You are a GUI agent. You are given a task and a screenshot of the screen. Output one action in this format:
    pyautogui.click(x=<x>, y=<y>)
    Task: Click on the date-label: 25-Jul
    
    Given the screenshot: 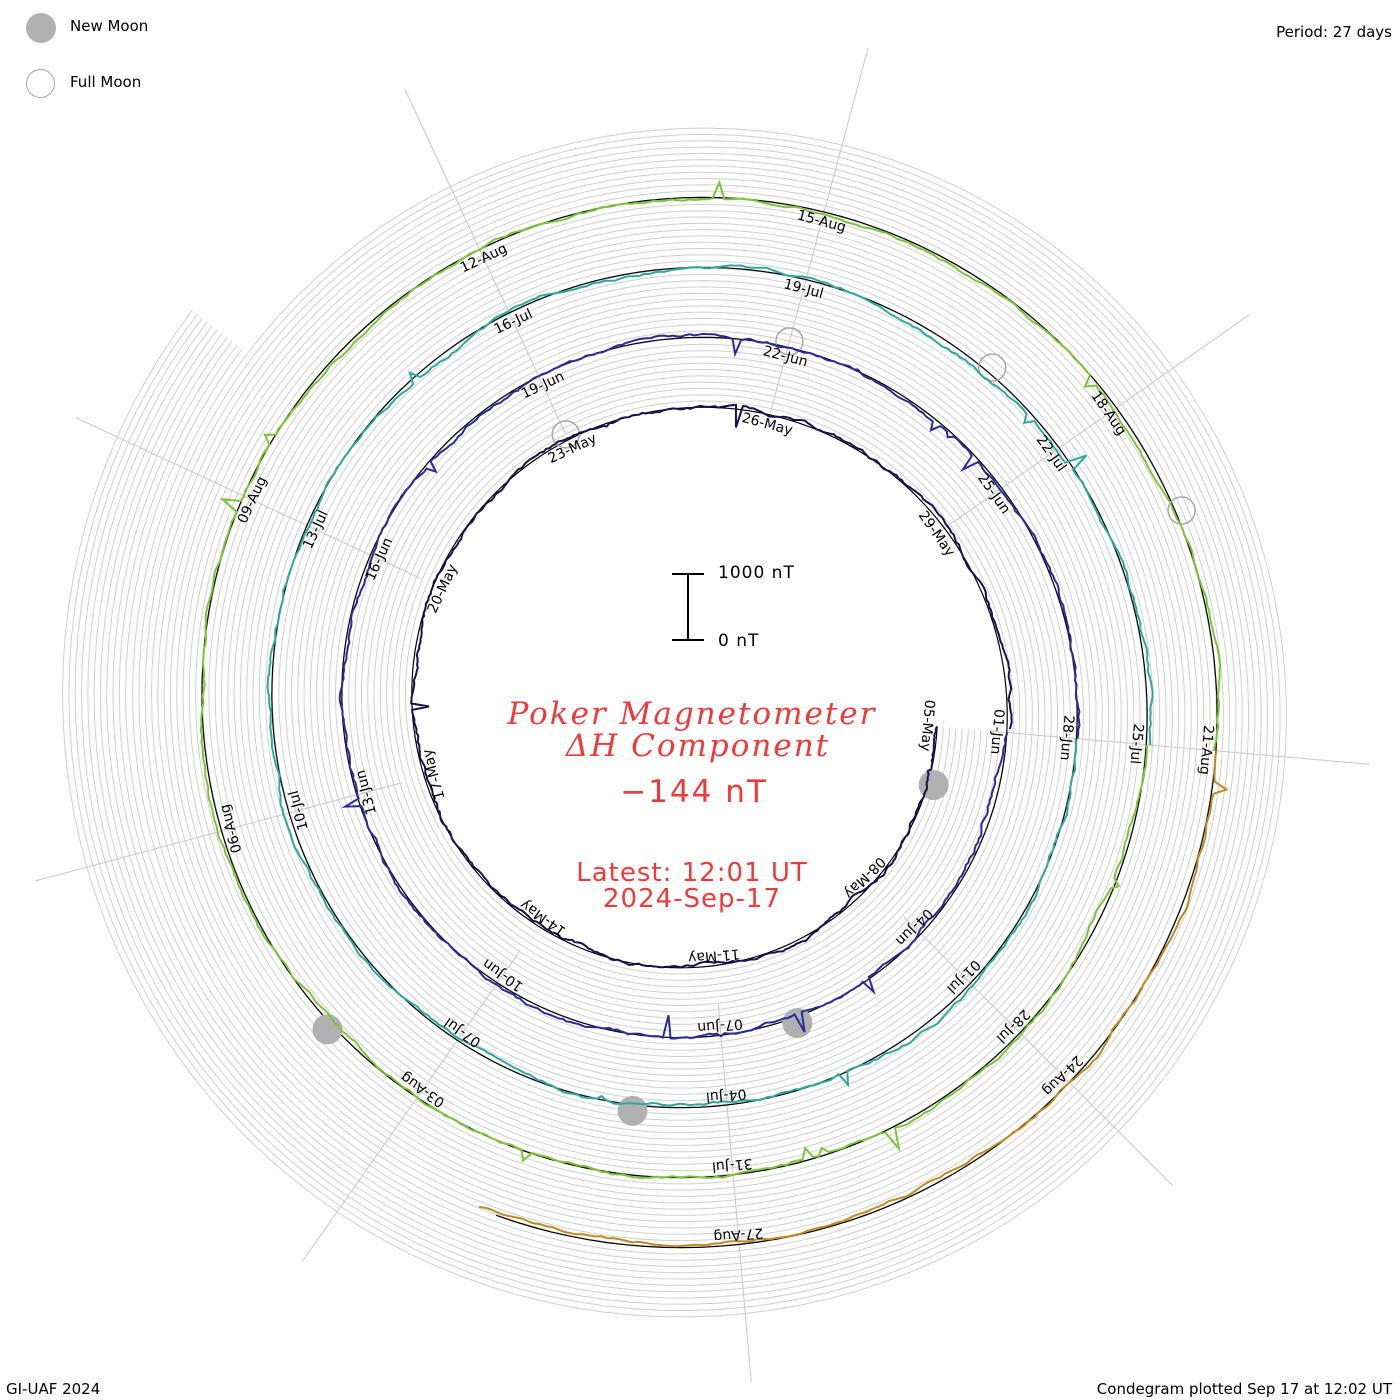 What is the action you would take?
    pyautogui.click(x=1136, y=744)
    